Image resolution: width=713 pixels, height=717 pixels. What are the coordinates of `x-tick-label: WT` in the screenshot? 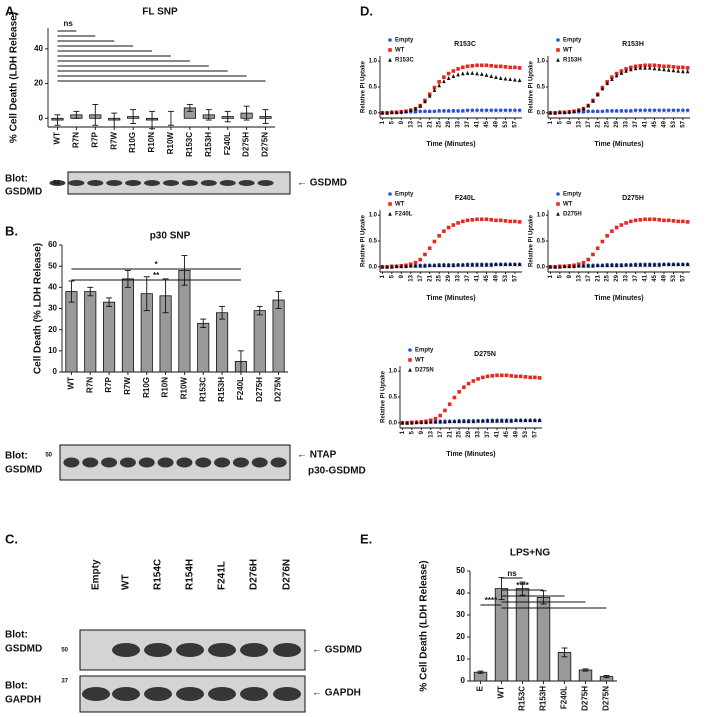 It's located at (71, 383).